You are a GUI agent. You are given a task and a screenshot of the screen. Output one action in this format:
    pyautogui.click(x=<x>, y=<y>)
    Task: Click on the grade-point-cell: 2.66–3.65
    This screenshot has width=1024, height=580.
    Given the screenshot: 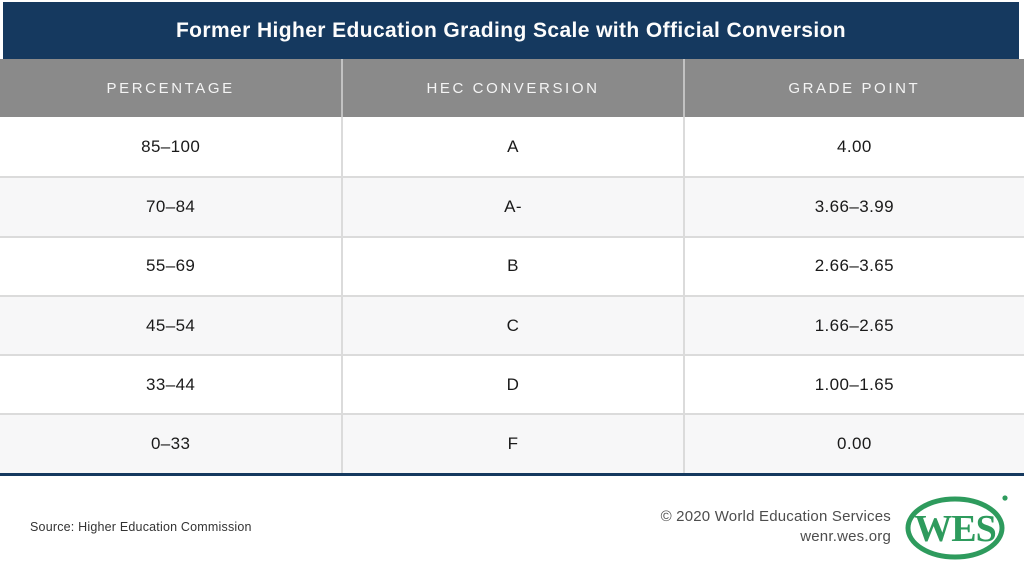 What is the action you would take?
    pyautogui.click(x=853, y=266)
    